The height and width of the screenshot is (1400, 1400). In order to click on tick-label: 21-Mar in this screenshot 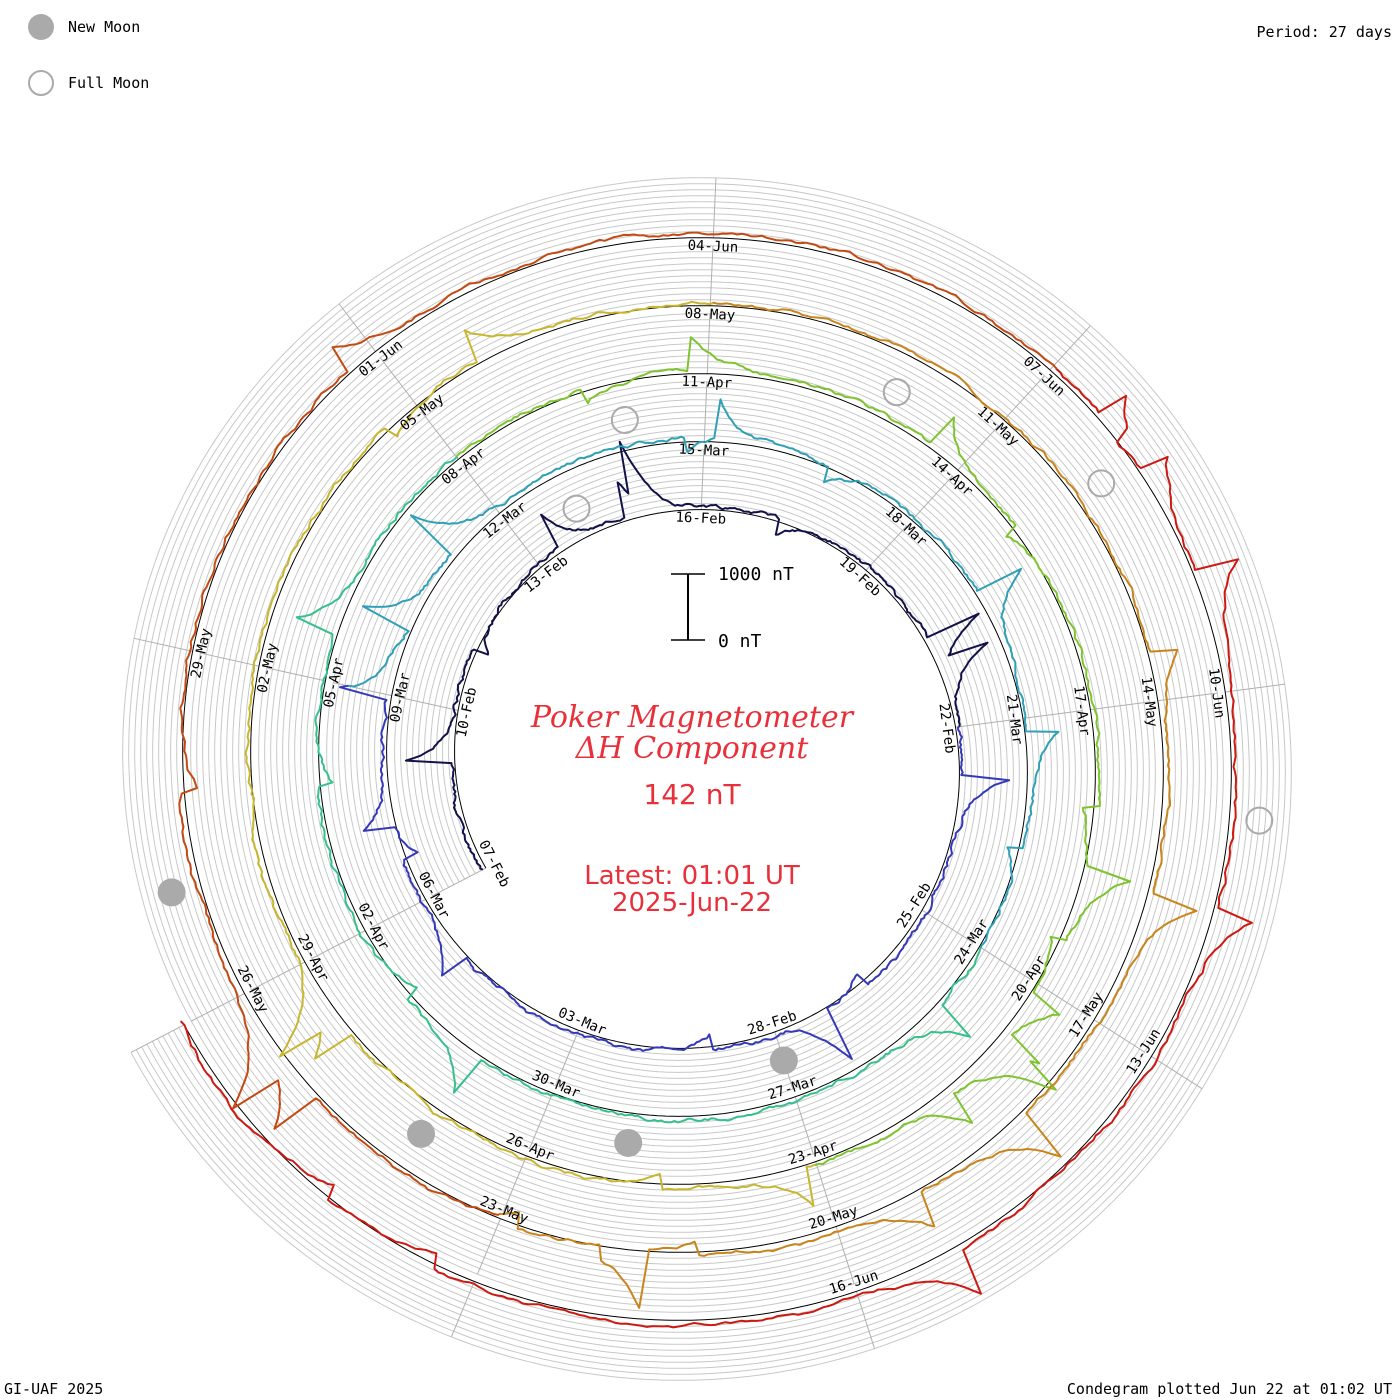, I will do `click(1014, 719)`.